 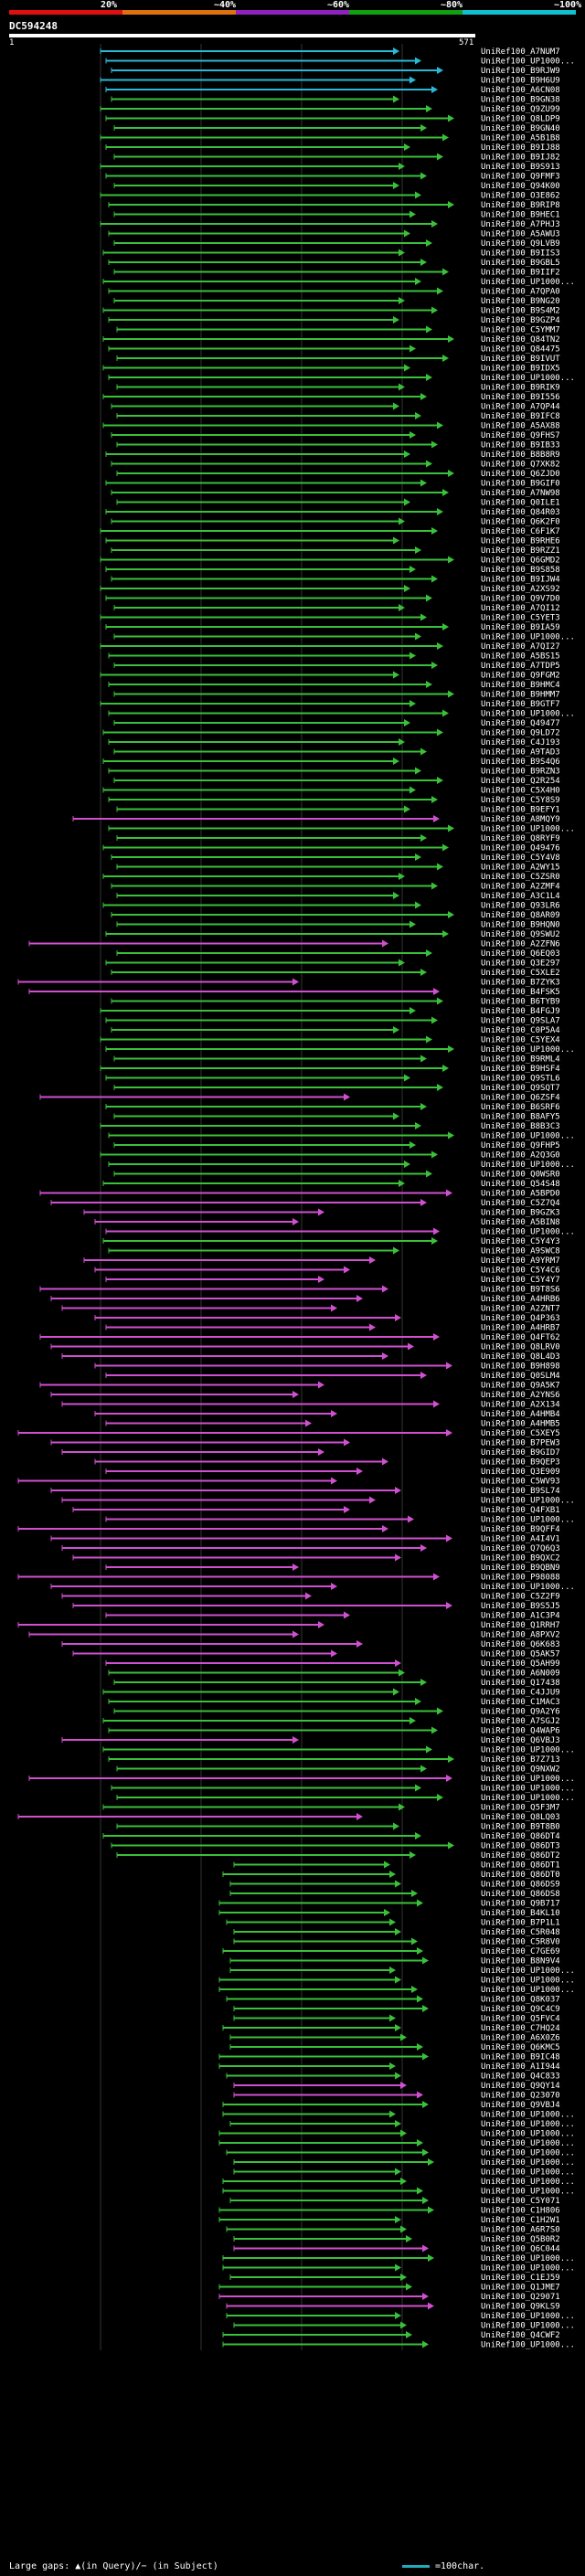 I want to click on hit-label: UniRef100_B9SL74, so click(x=520, y=1491).